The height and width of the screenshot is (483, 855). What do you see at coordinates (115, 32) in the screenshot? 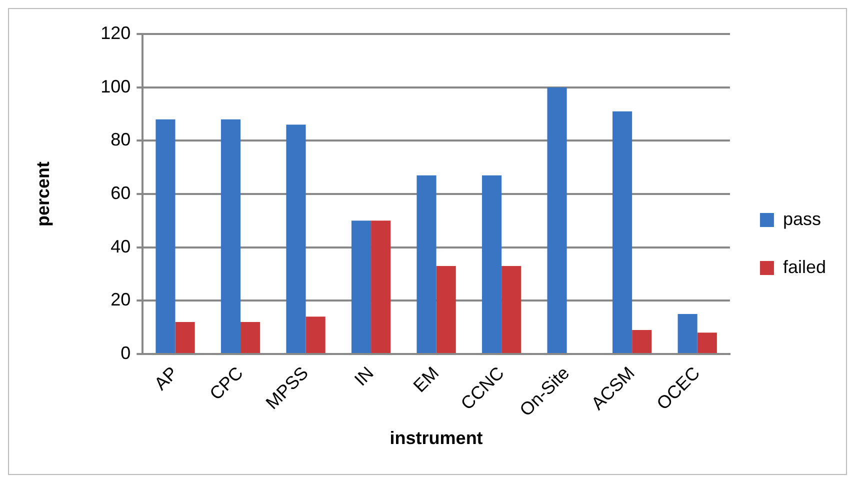
I see `y-tick-label: 120` at bounding box center [115, 32].